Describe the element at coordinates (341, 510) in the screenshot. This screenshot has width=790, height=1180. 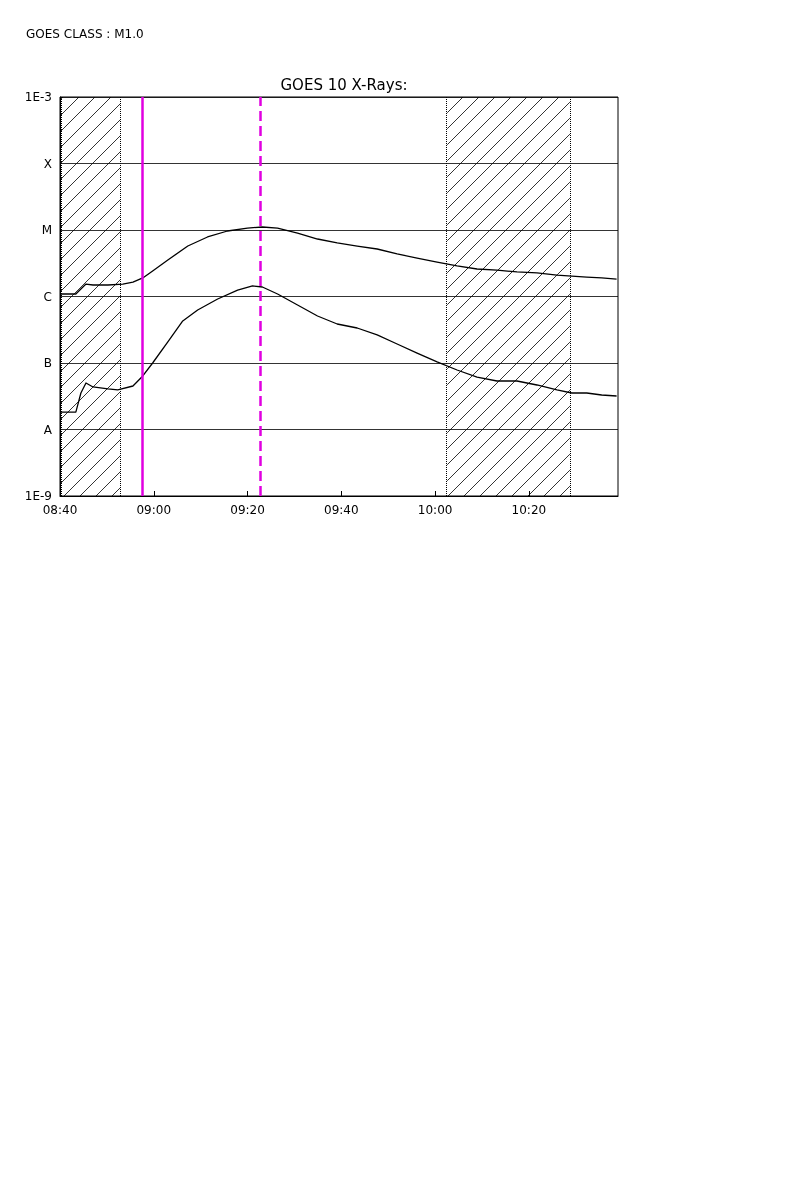
I see `x-tick-label: 09:40` at that location.